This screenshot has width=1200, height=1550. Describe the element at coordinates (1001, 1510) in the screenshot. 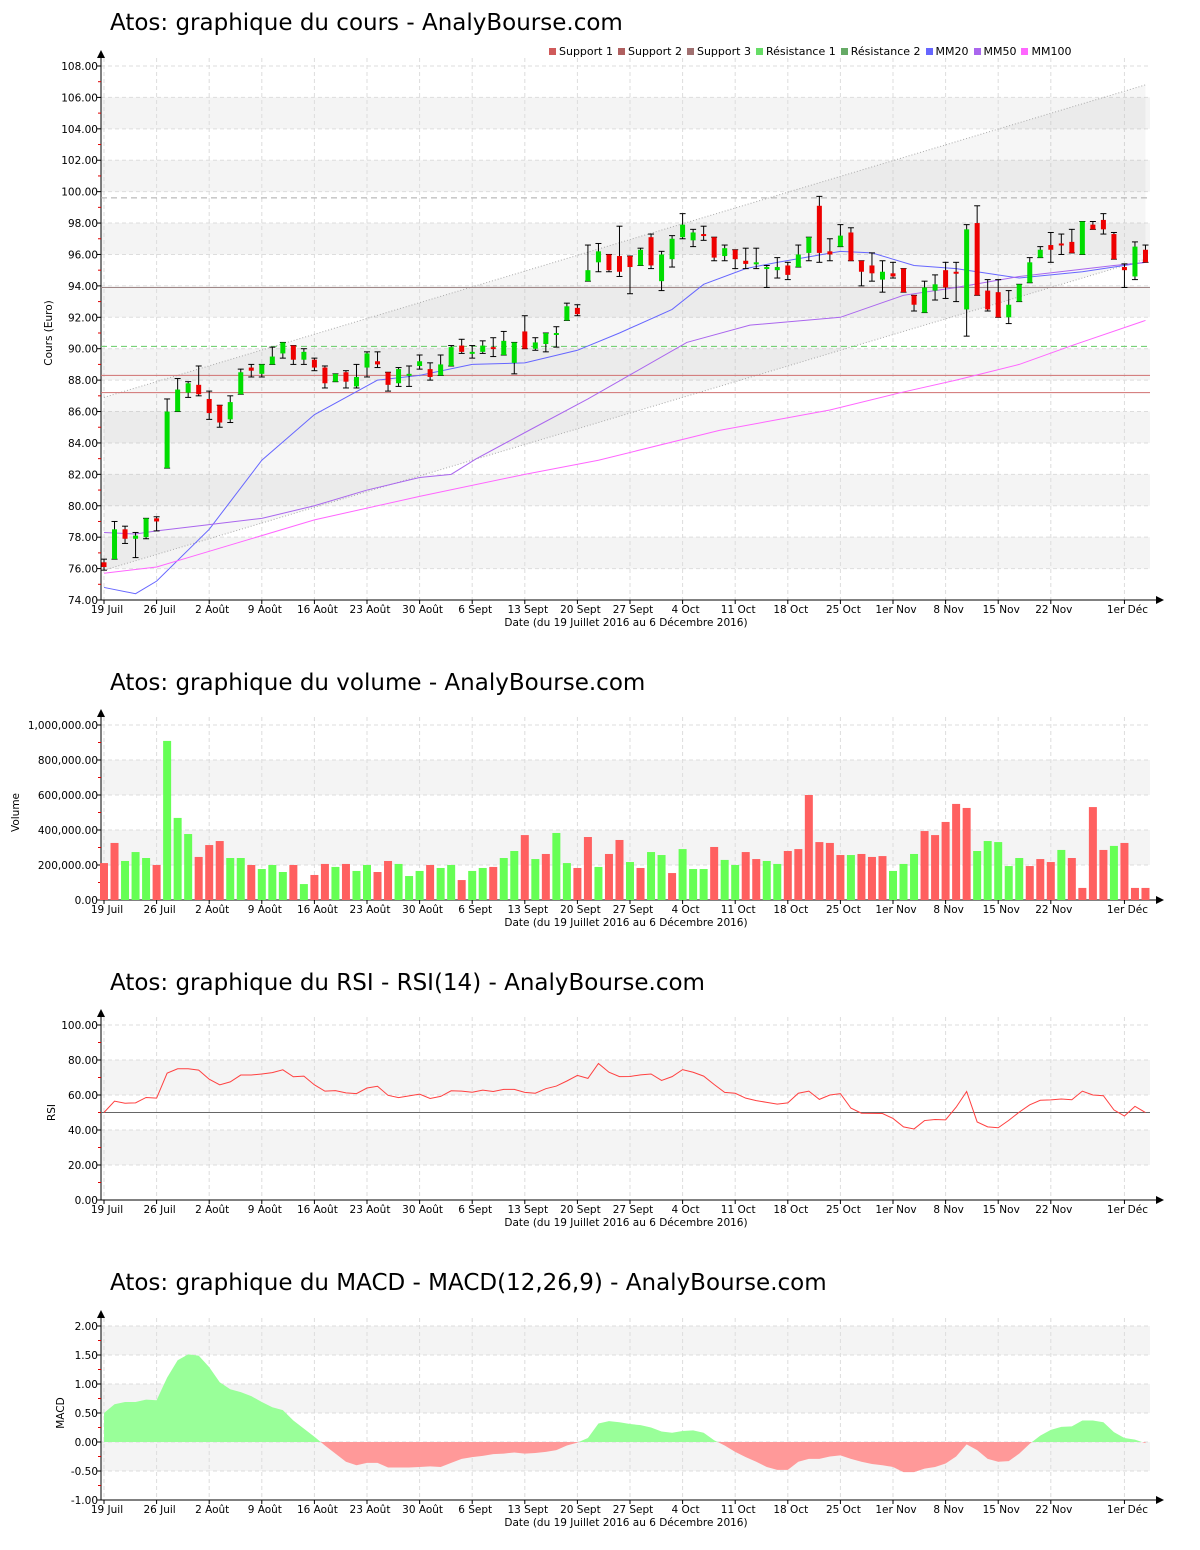

I see `x-tick-label: 15 Nov` at that location.